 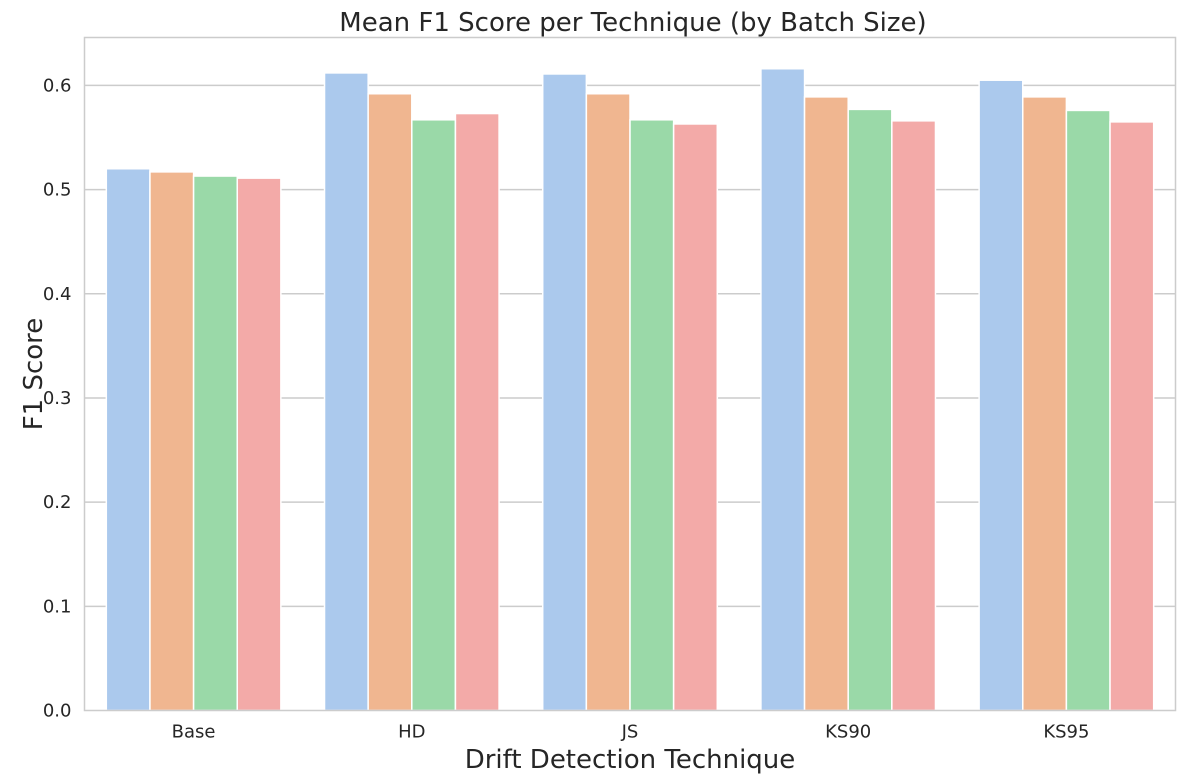 I want to click on x-tick-label: Base, so click(x=194, y=732).